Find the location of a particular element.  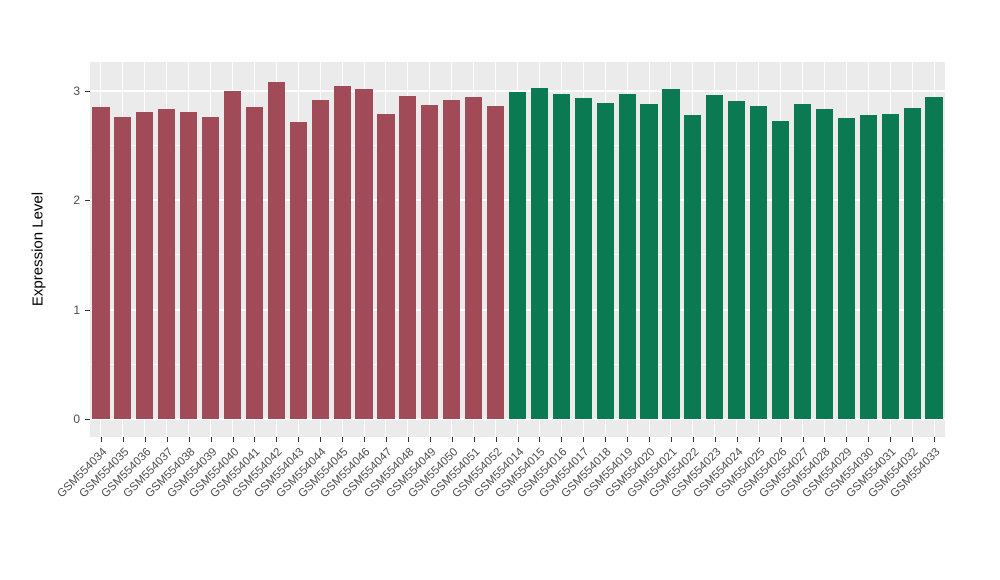

y-tick-label: 3 is located at coordinates (76, 90).